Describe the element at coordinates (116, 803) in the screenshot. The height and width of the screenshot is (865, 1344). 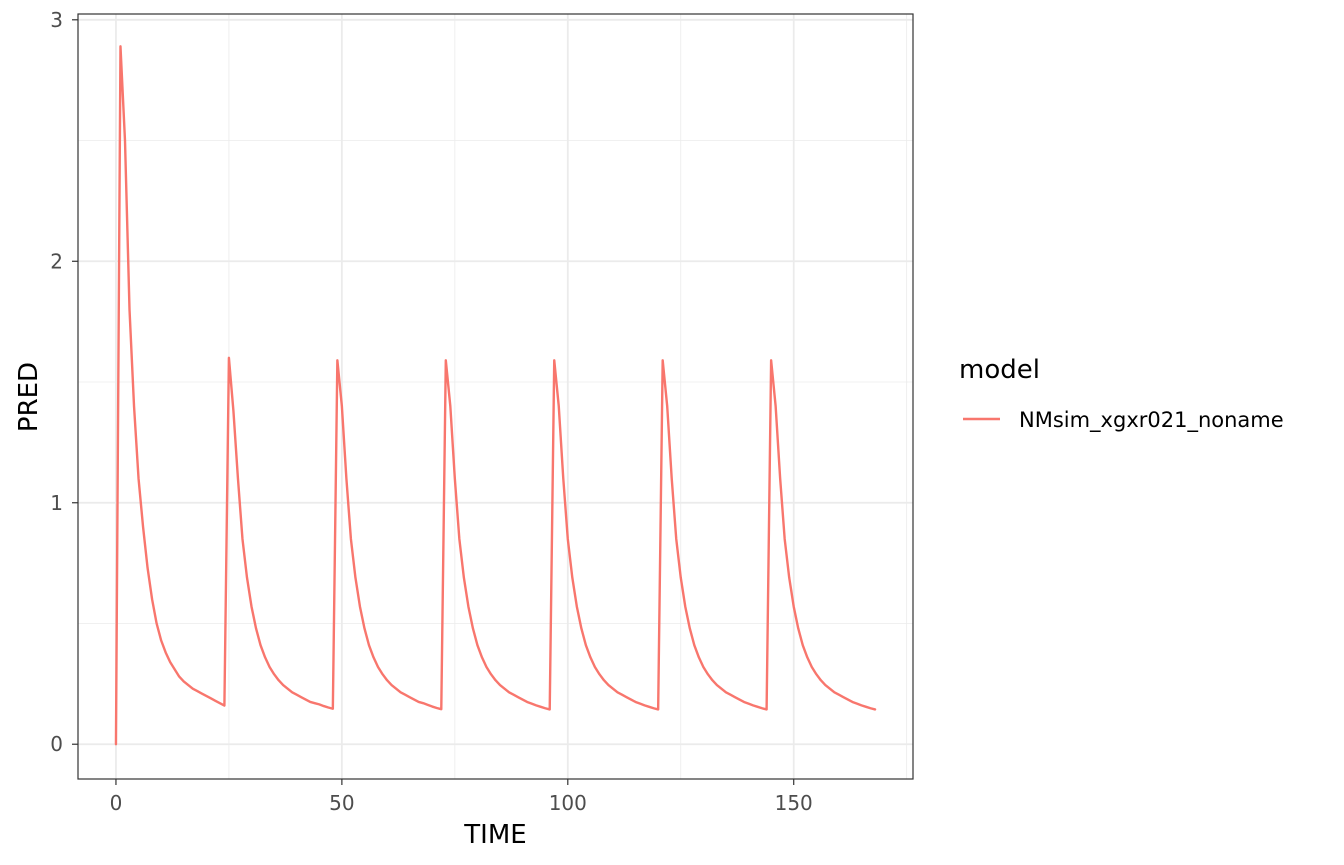
I see `x-tick-label-0: 0` at that location.